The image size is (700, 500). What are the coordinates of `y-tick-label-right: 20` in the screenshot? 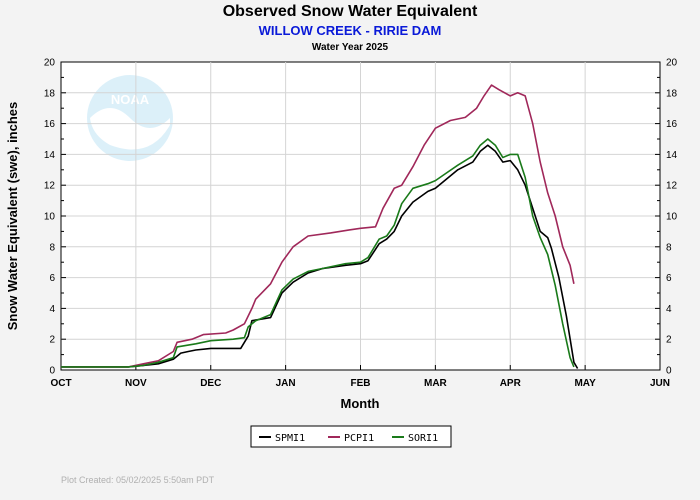 It's located at (672, 63).